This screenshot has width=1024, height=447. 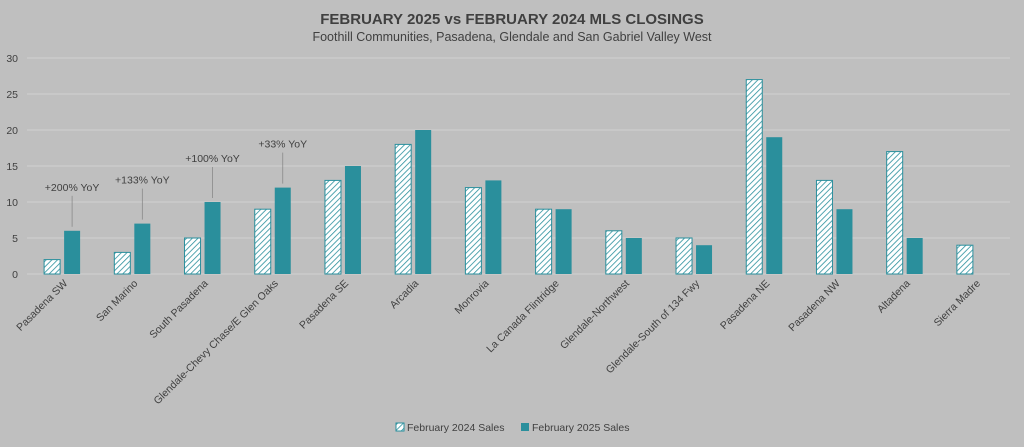 I want to click on y-tick-label: 25, so click(x=12, y=95).